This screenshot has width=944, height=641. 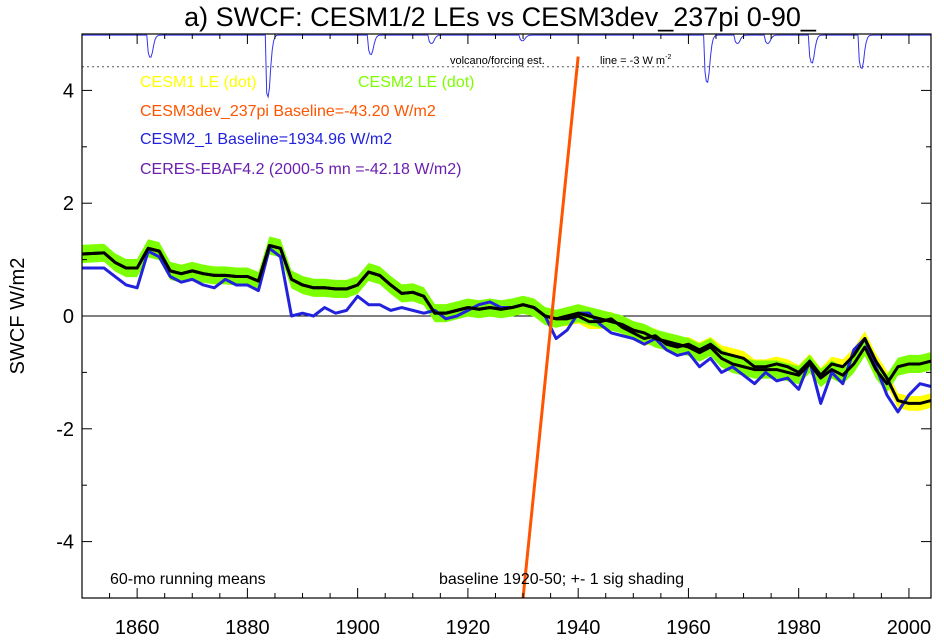 I want to click on legend-cesm2: CESM2 LE (dot), so click(x=416, y=82).